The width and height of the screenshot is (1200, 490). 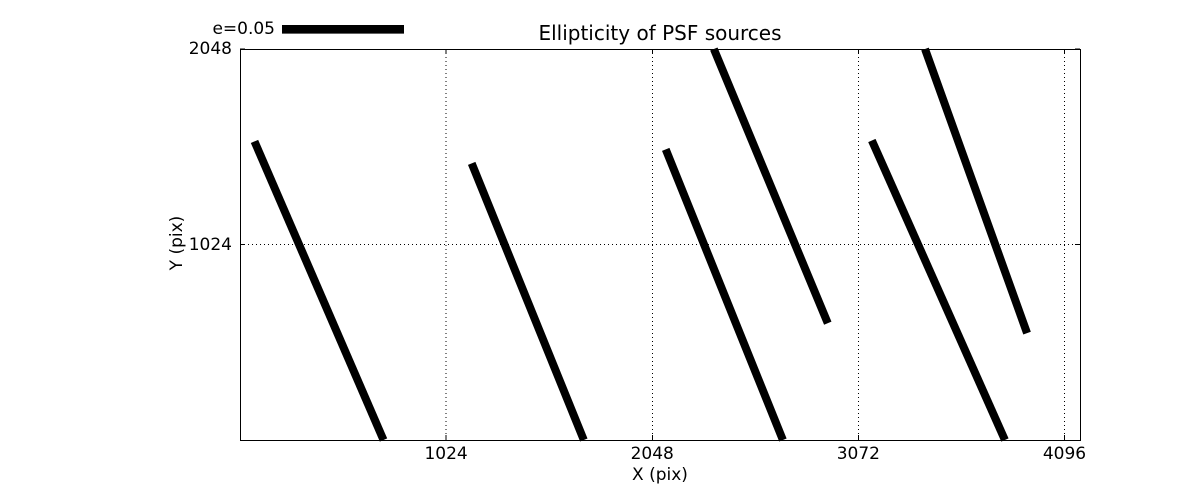 I want to click on y-tick-label: 2048, so click(x=210, y=49).